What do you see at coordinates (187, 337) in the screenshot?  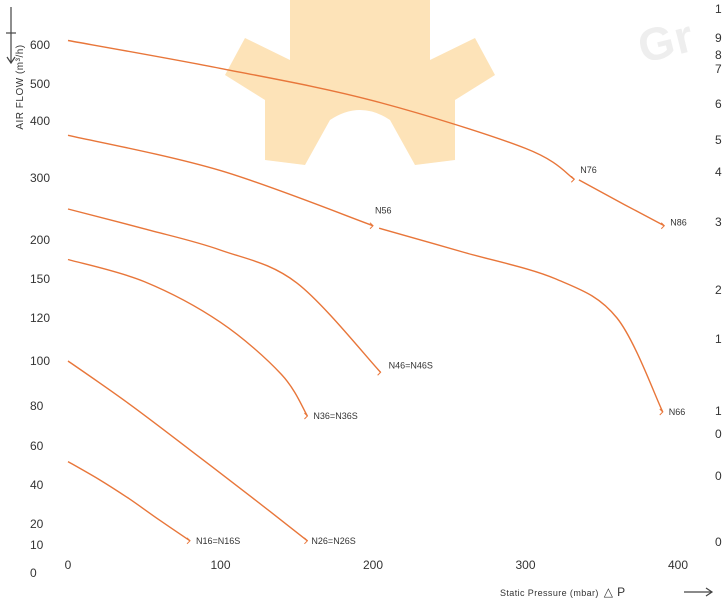 I see `series-line-n36-n36s` at bounding box center [187, 337].